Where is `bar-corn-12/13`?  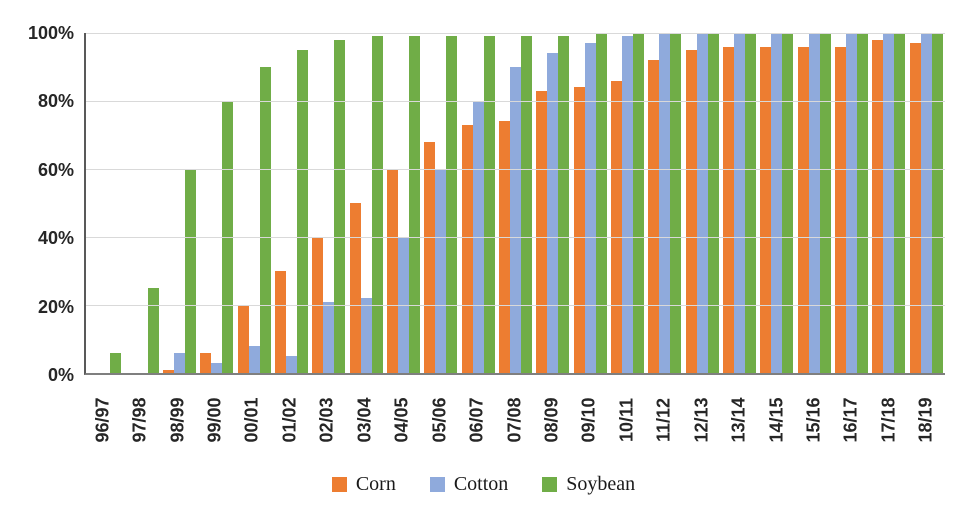
bar-corn-12/13 is located at coordinates (691, 211).